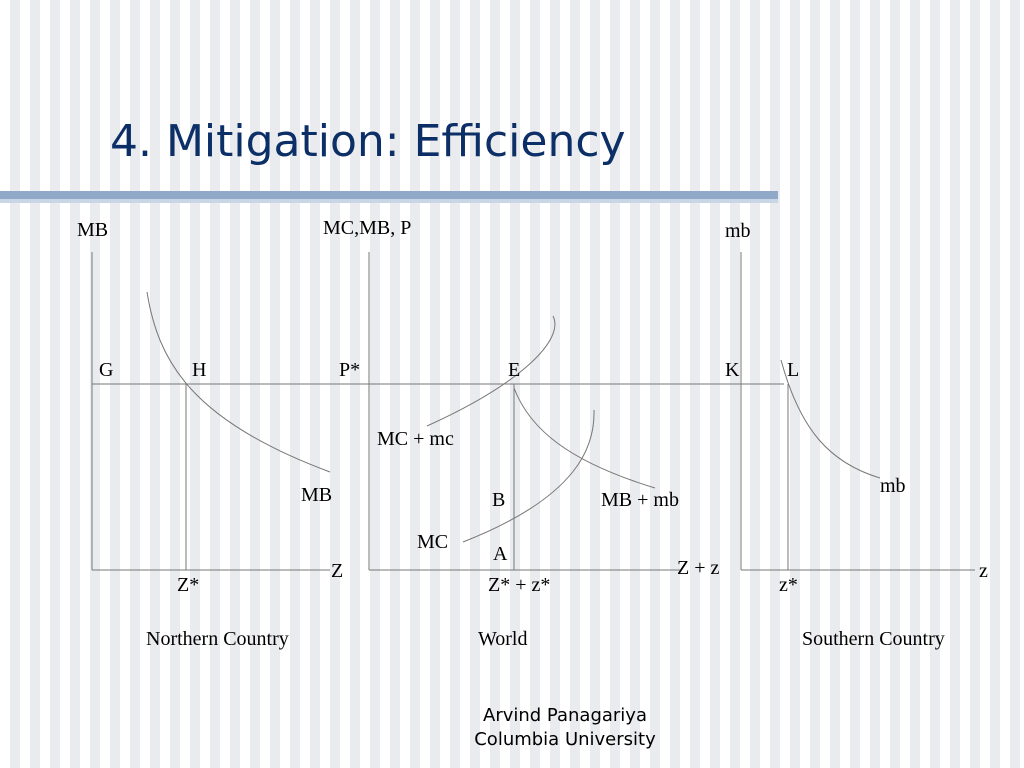  What do you see at coordinates (503, 639) in the screenshot?
I see `world-caption: World` at bounding box center [503, 639].